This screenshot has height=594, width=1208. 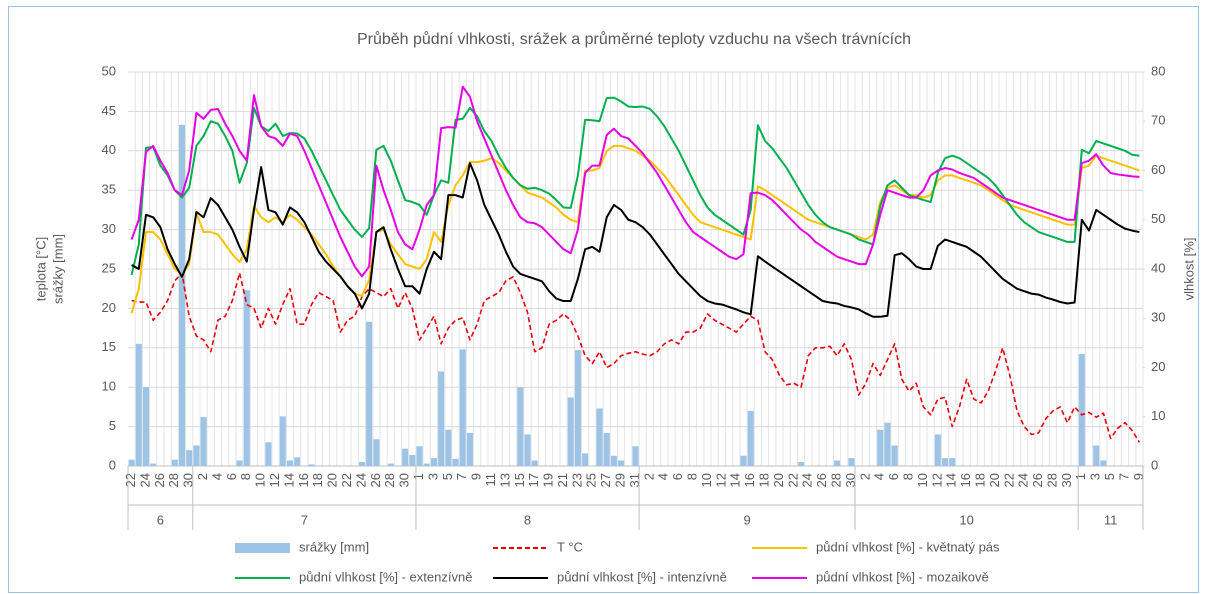 I want to click on x-group-label: 9, so click(x=746, y=519).